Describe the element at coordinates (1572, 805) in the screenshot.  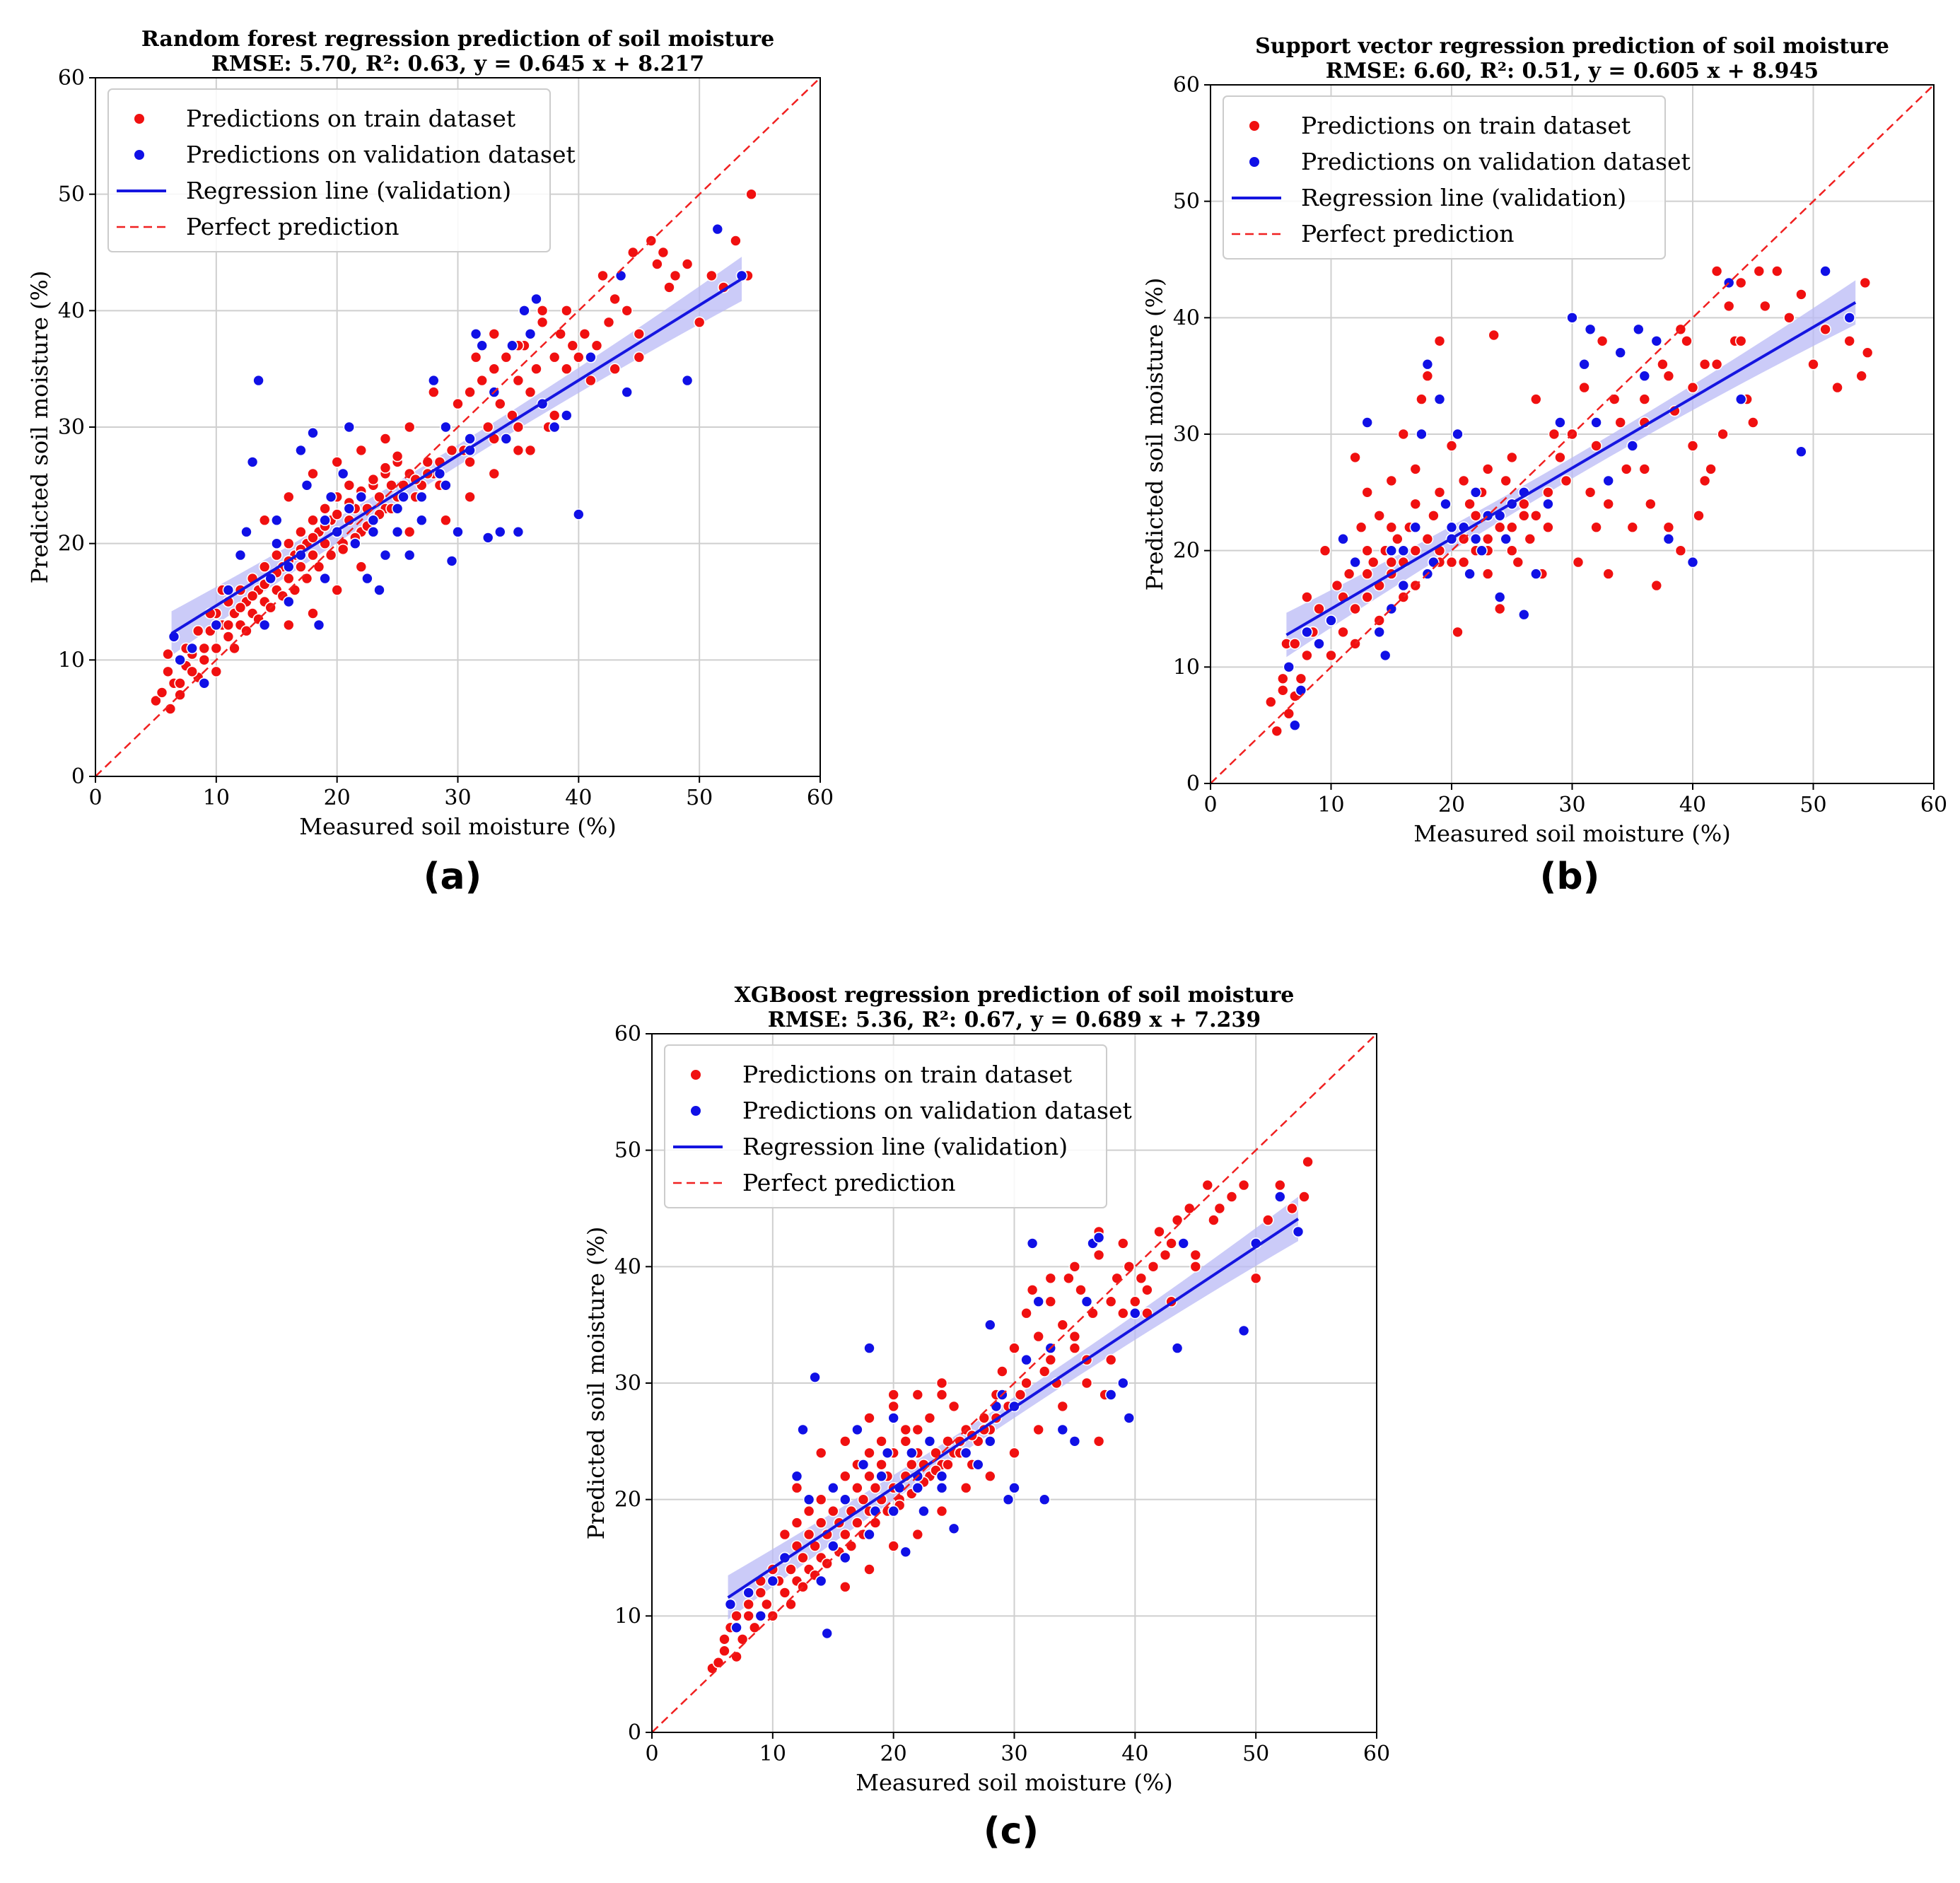
I see `x-tick-label: 30` at that location.